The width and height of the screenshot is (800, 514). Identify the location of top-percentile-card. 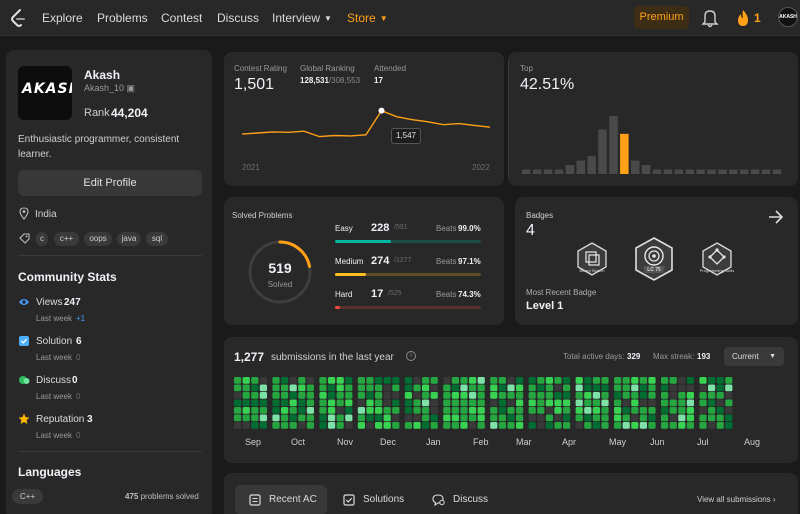
(653, 119).